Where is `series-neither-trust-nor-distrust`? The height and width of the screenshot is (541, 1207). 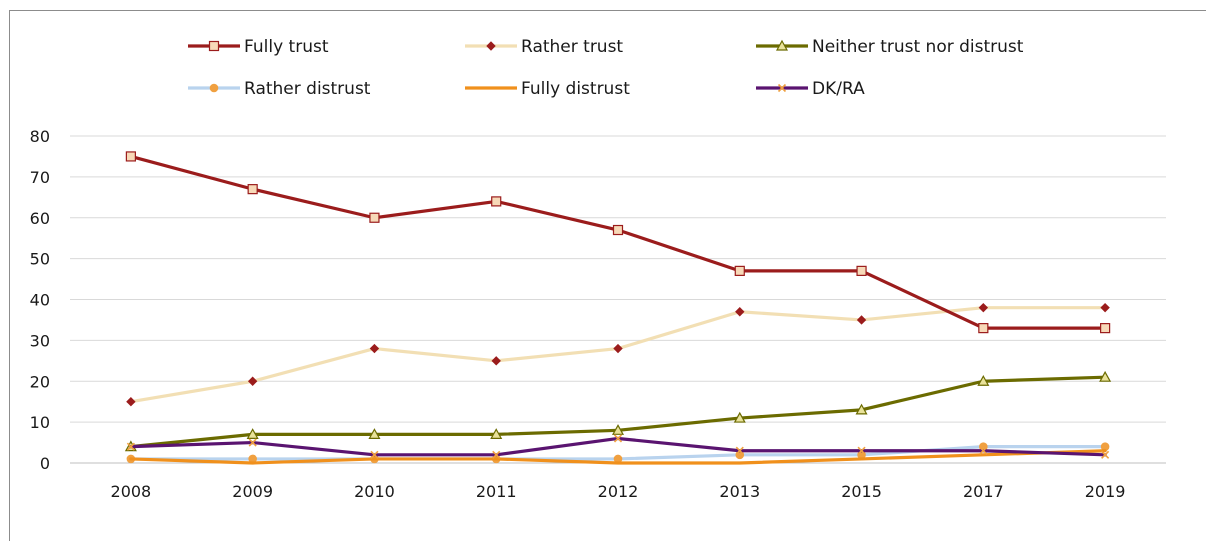 series-neither-trust-nor-distrust is located at coordinates (618, 411).